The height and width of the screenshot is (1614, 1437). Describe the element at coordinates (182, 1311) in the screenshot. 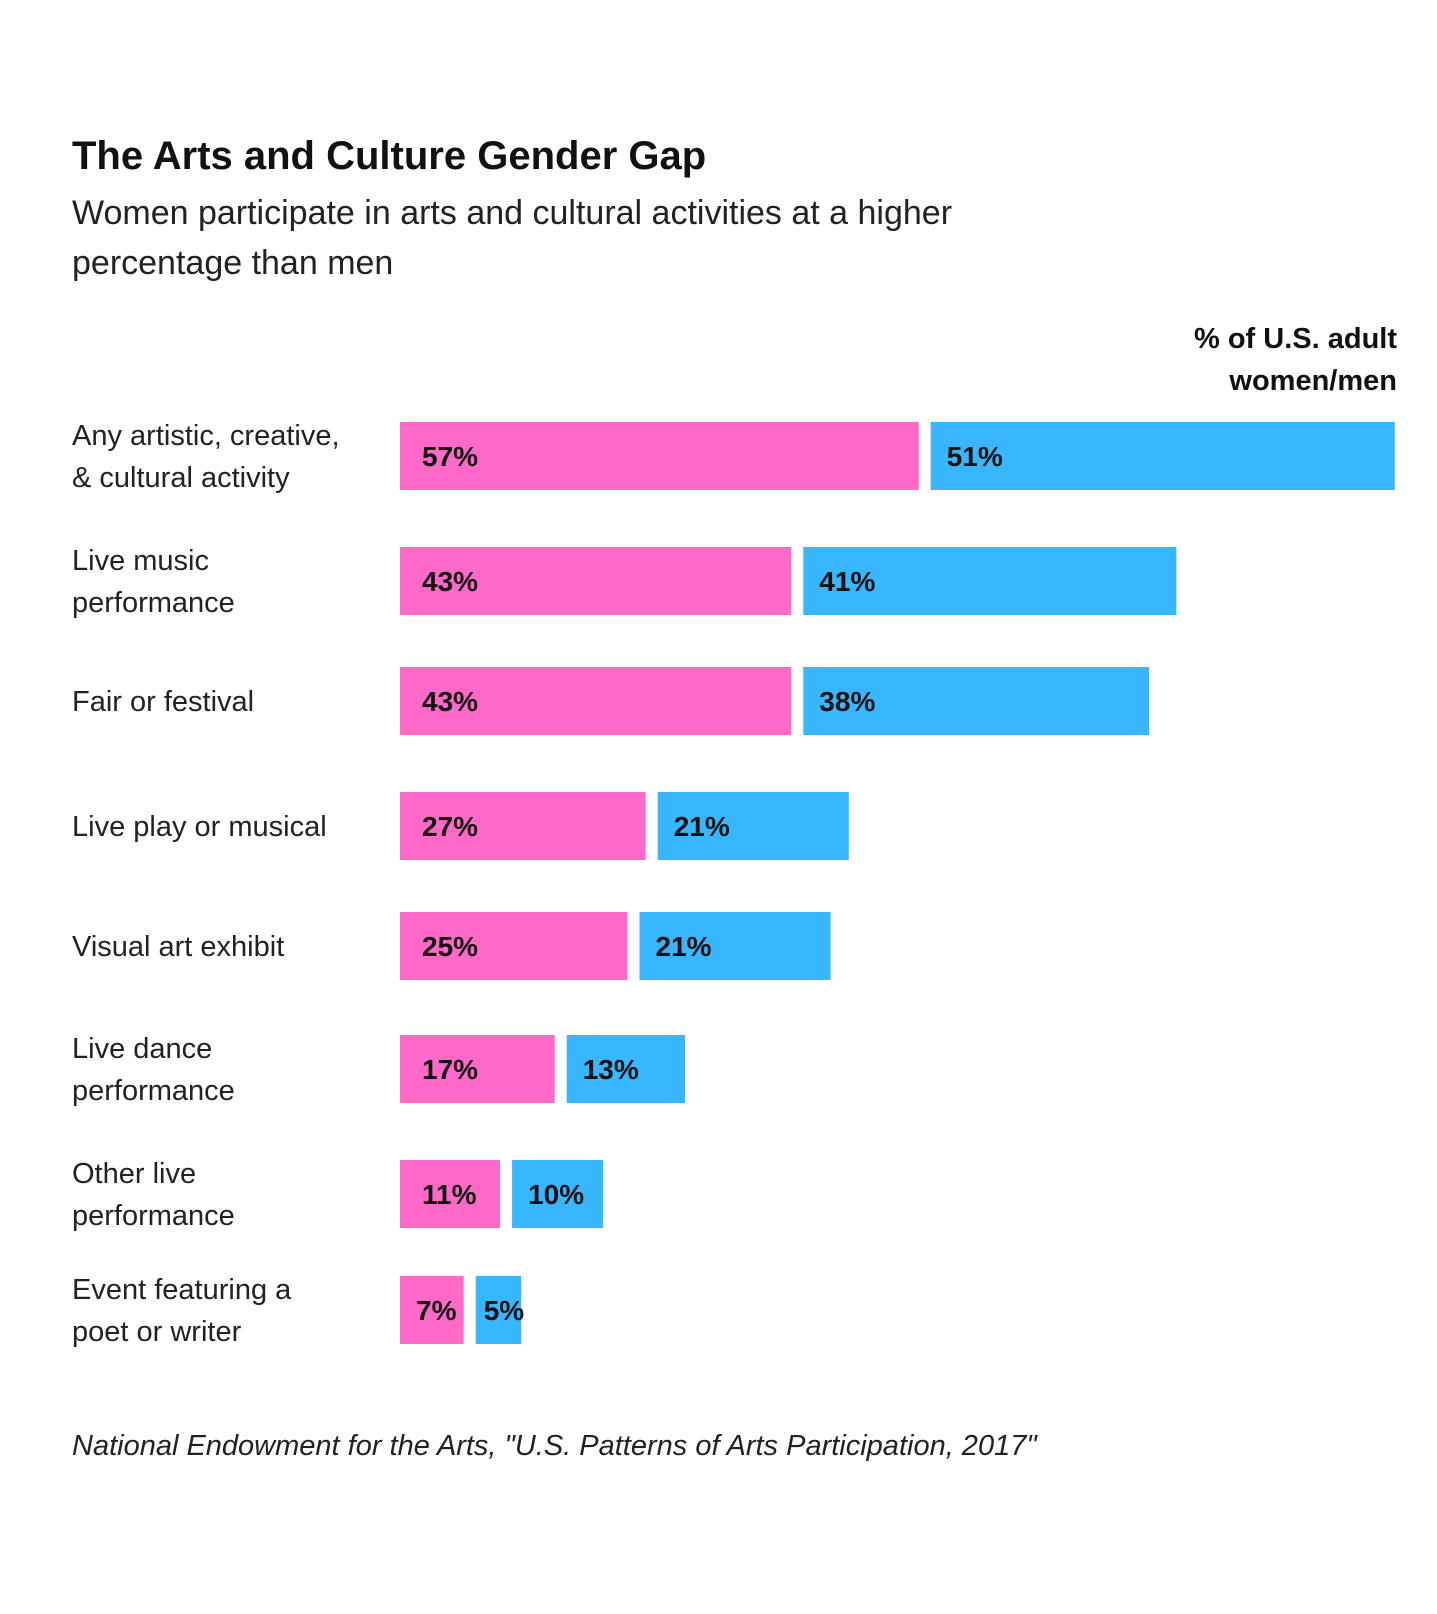

I see `category-label: Event featuring a poet or writer` at that location.